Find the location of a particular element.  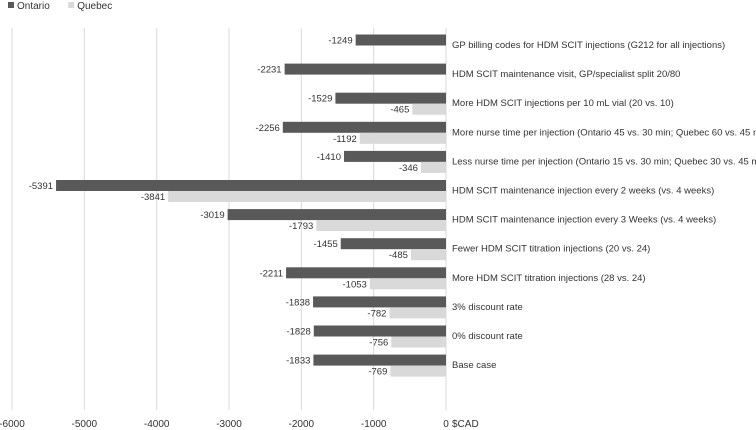

x-tick-label: -6000 is located at coordinates (12, 424).